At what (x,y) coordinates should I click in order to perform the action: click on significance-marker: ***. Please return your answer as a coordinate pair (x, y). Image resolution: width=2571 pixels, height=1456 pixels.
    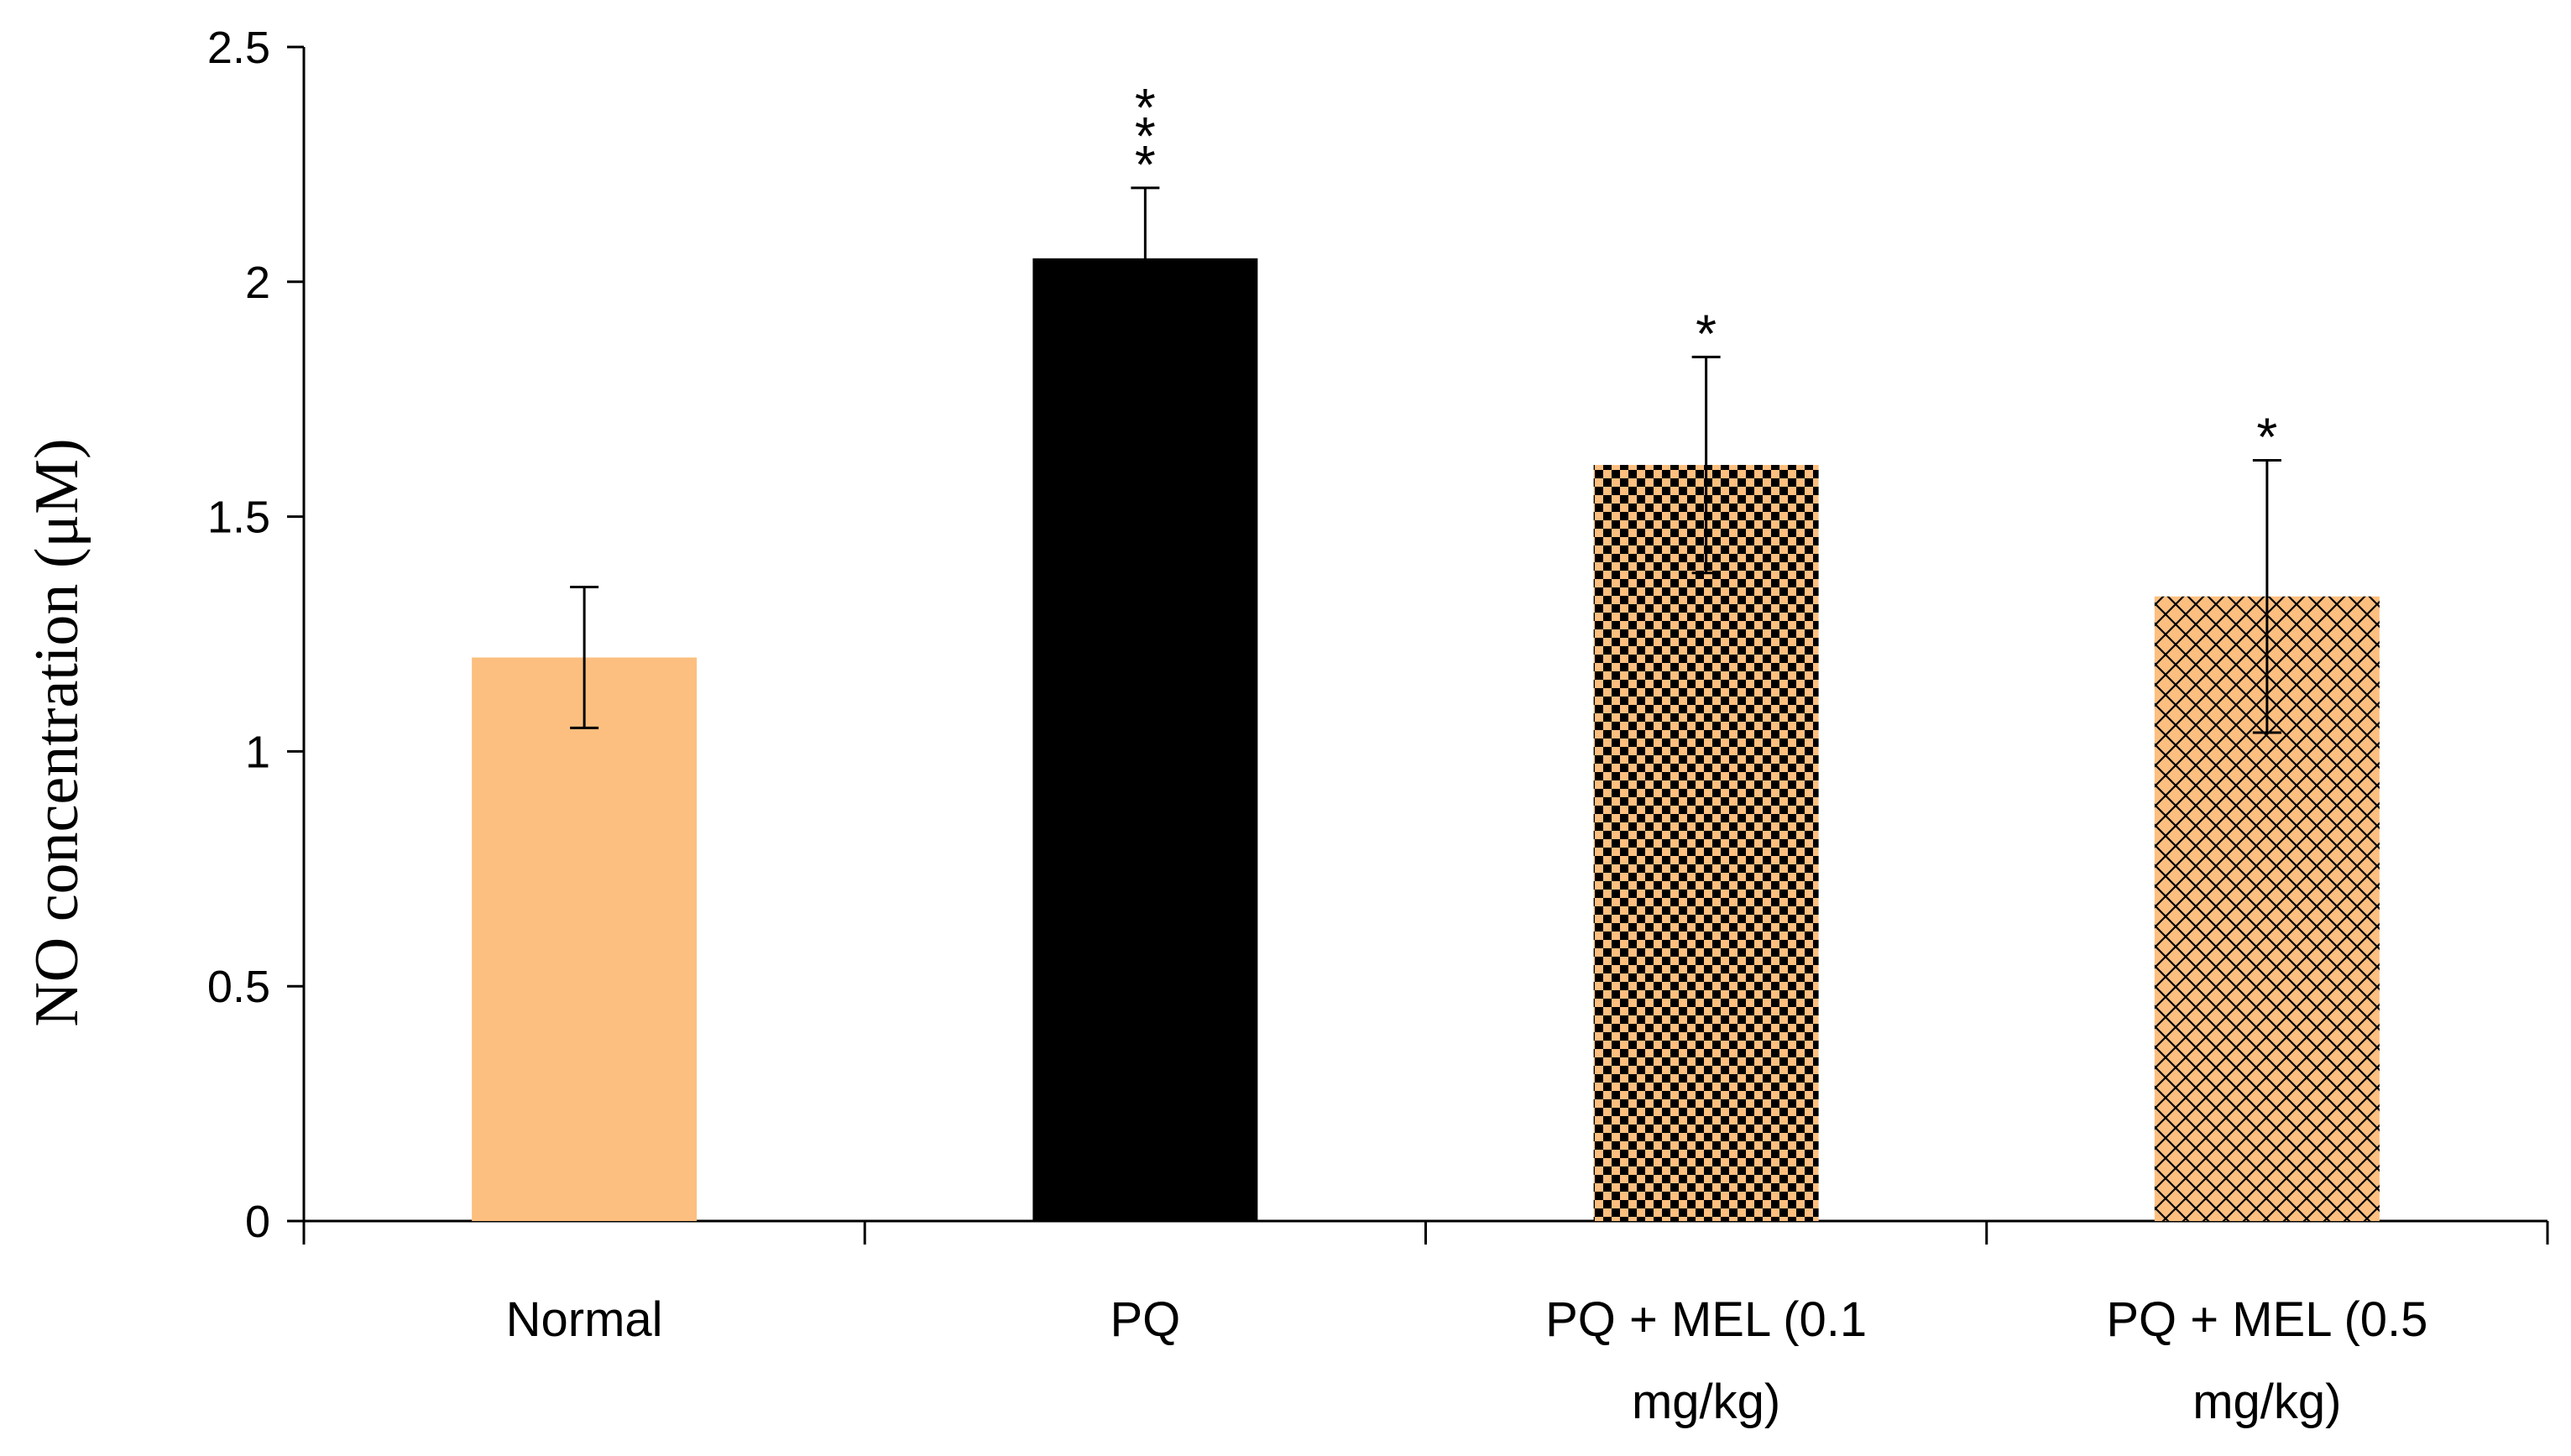
    Looking at the image, I should click on (1145, 136).